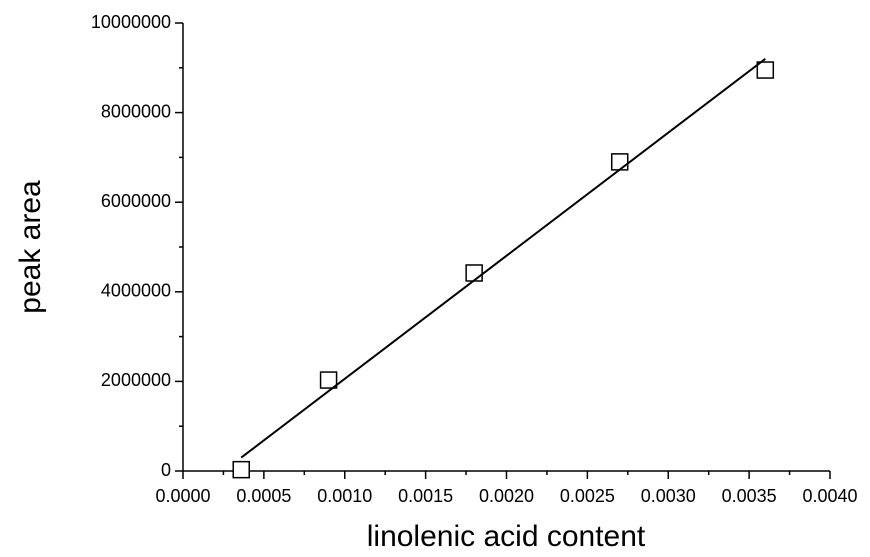  Describe the element at coordinates (136, 201) in the screenshot. I see `y-tick-label: 6000000` at that location.